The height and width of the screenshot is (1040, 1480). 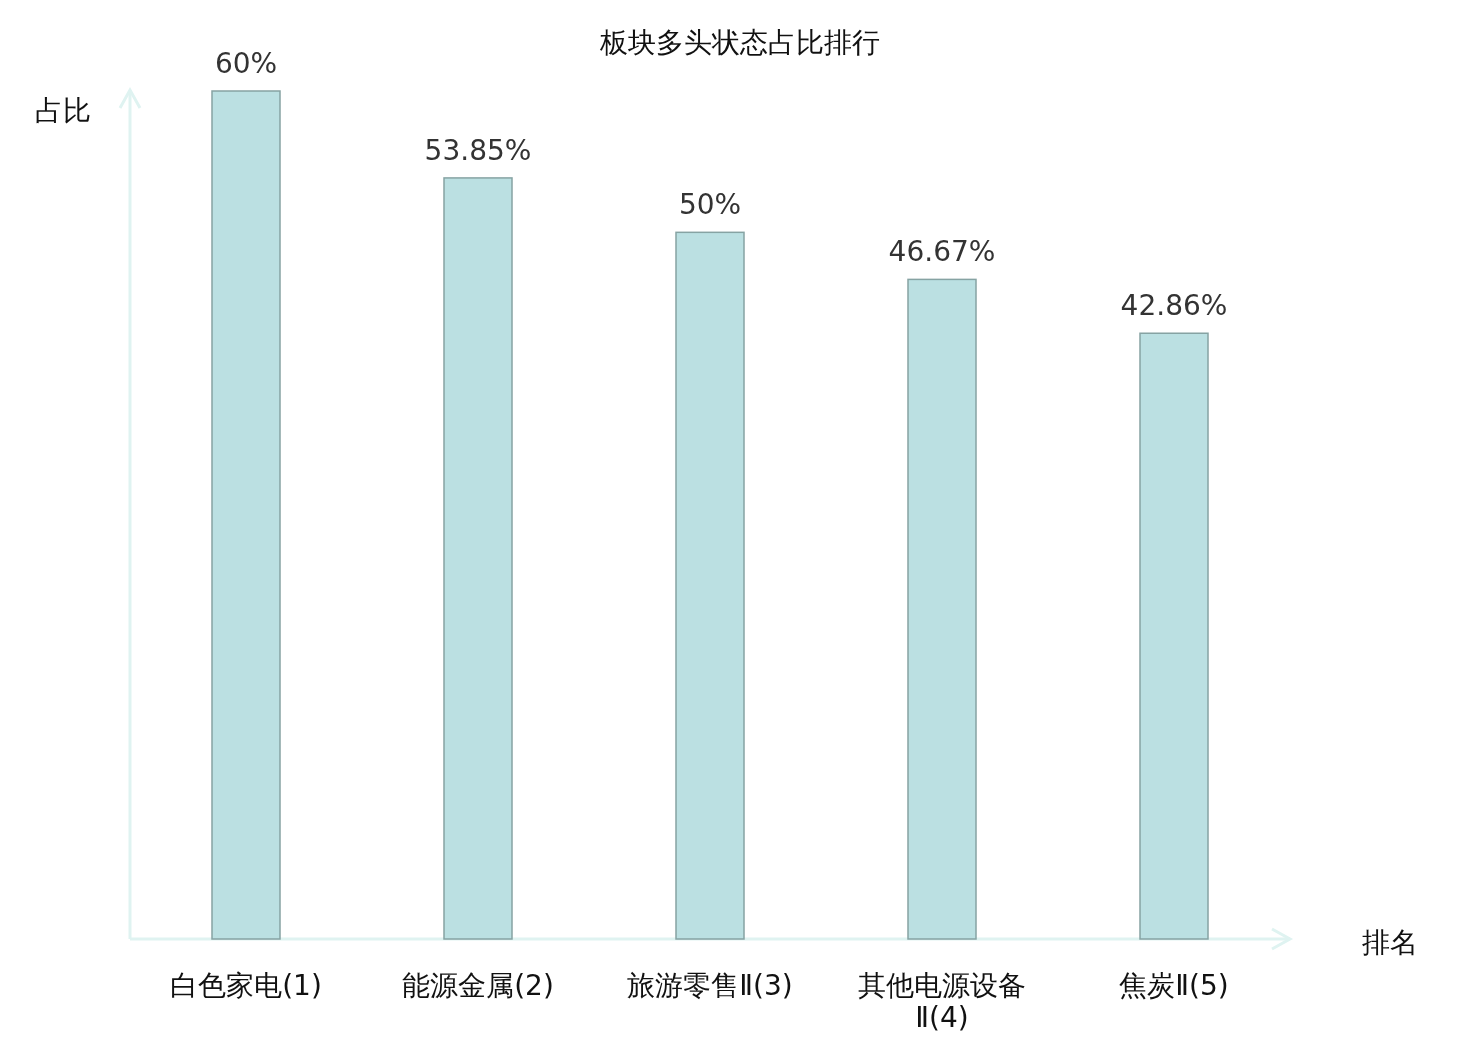 I want to click on data-label: 46.67%, so click(x=942, y=252).